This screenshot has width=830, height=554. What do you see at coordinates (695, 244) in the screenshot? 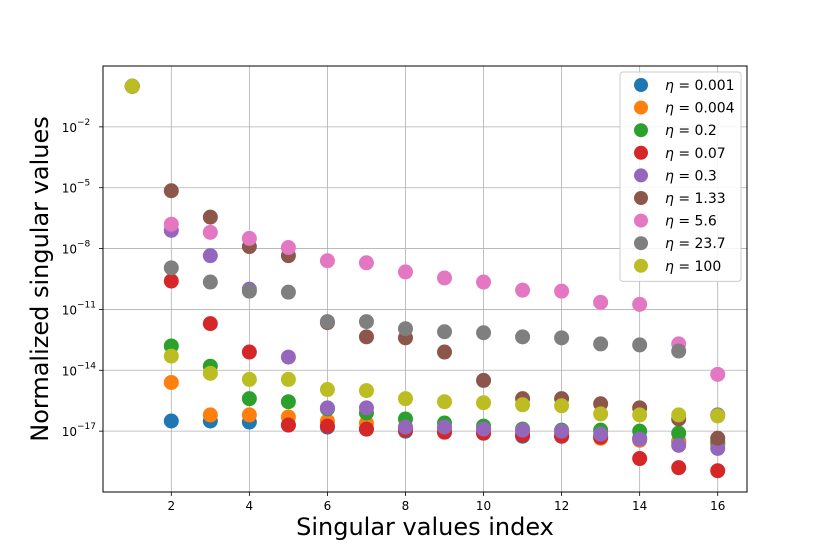
I see `legend-label: η = 23.7` at bounding box center [695, 244].